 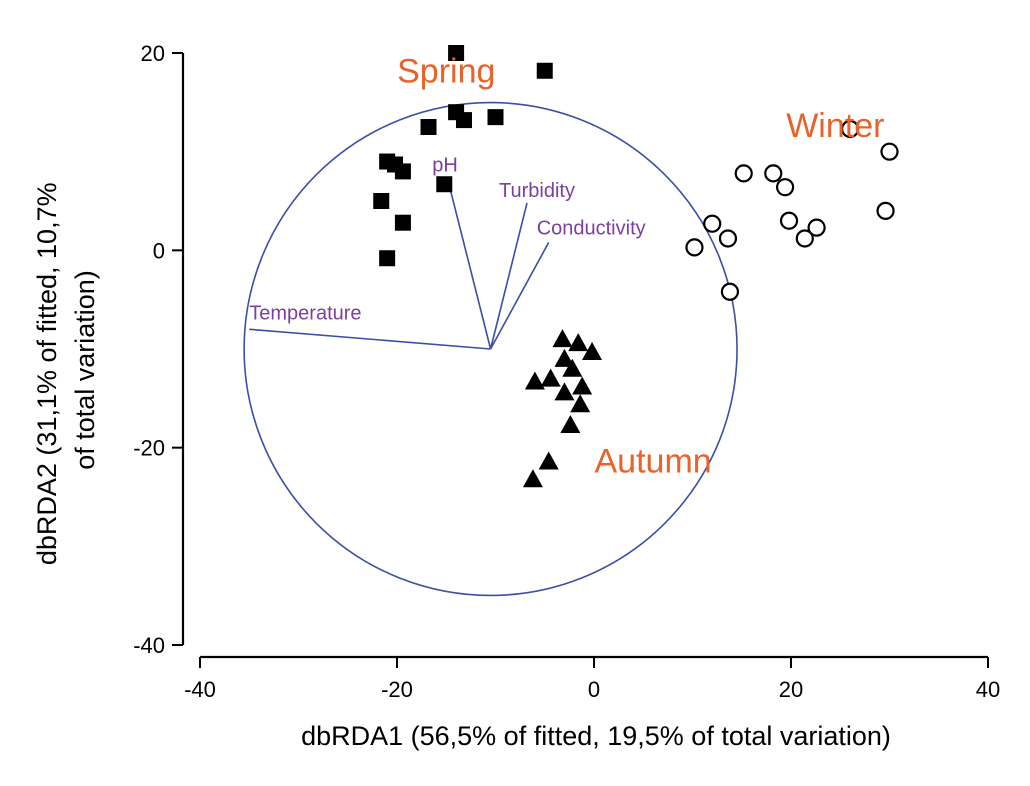 What do you see at coordinates (370, 339) in the screenshot?
I see `vector-line-temperature` at bounding box center [370, 339].